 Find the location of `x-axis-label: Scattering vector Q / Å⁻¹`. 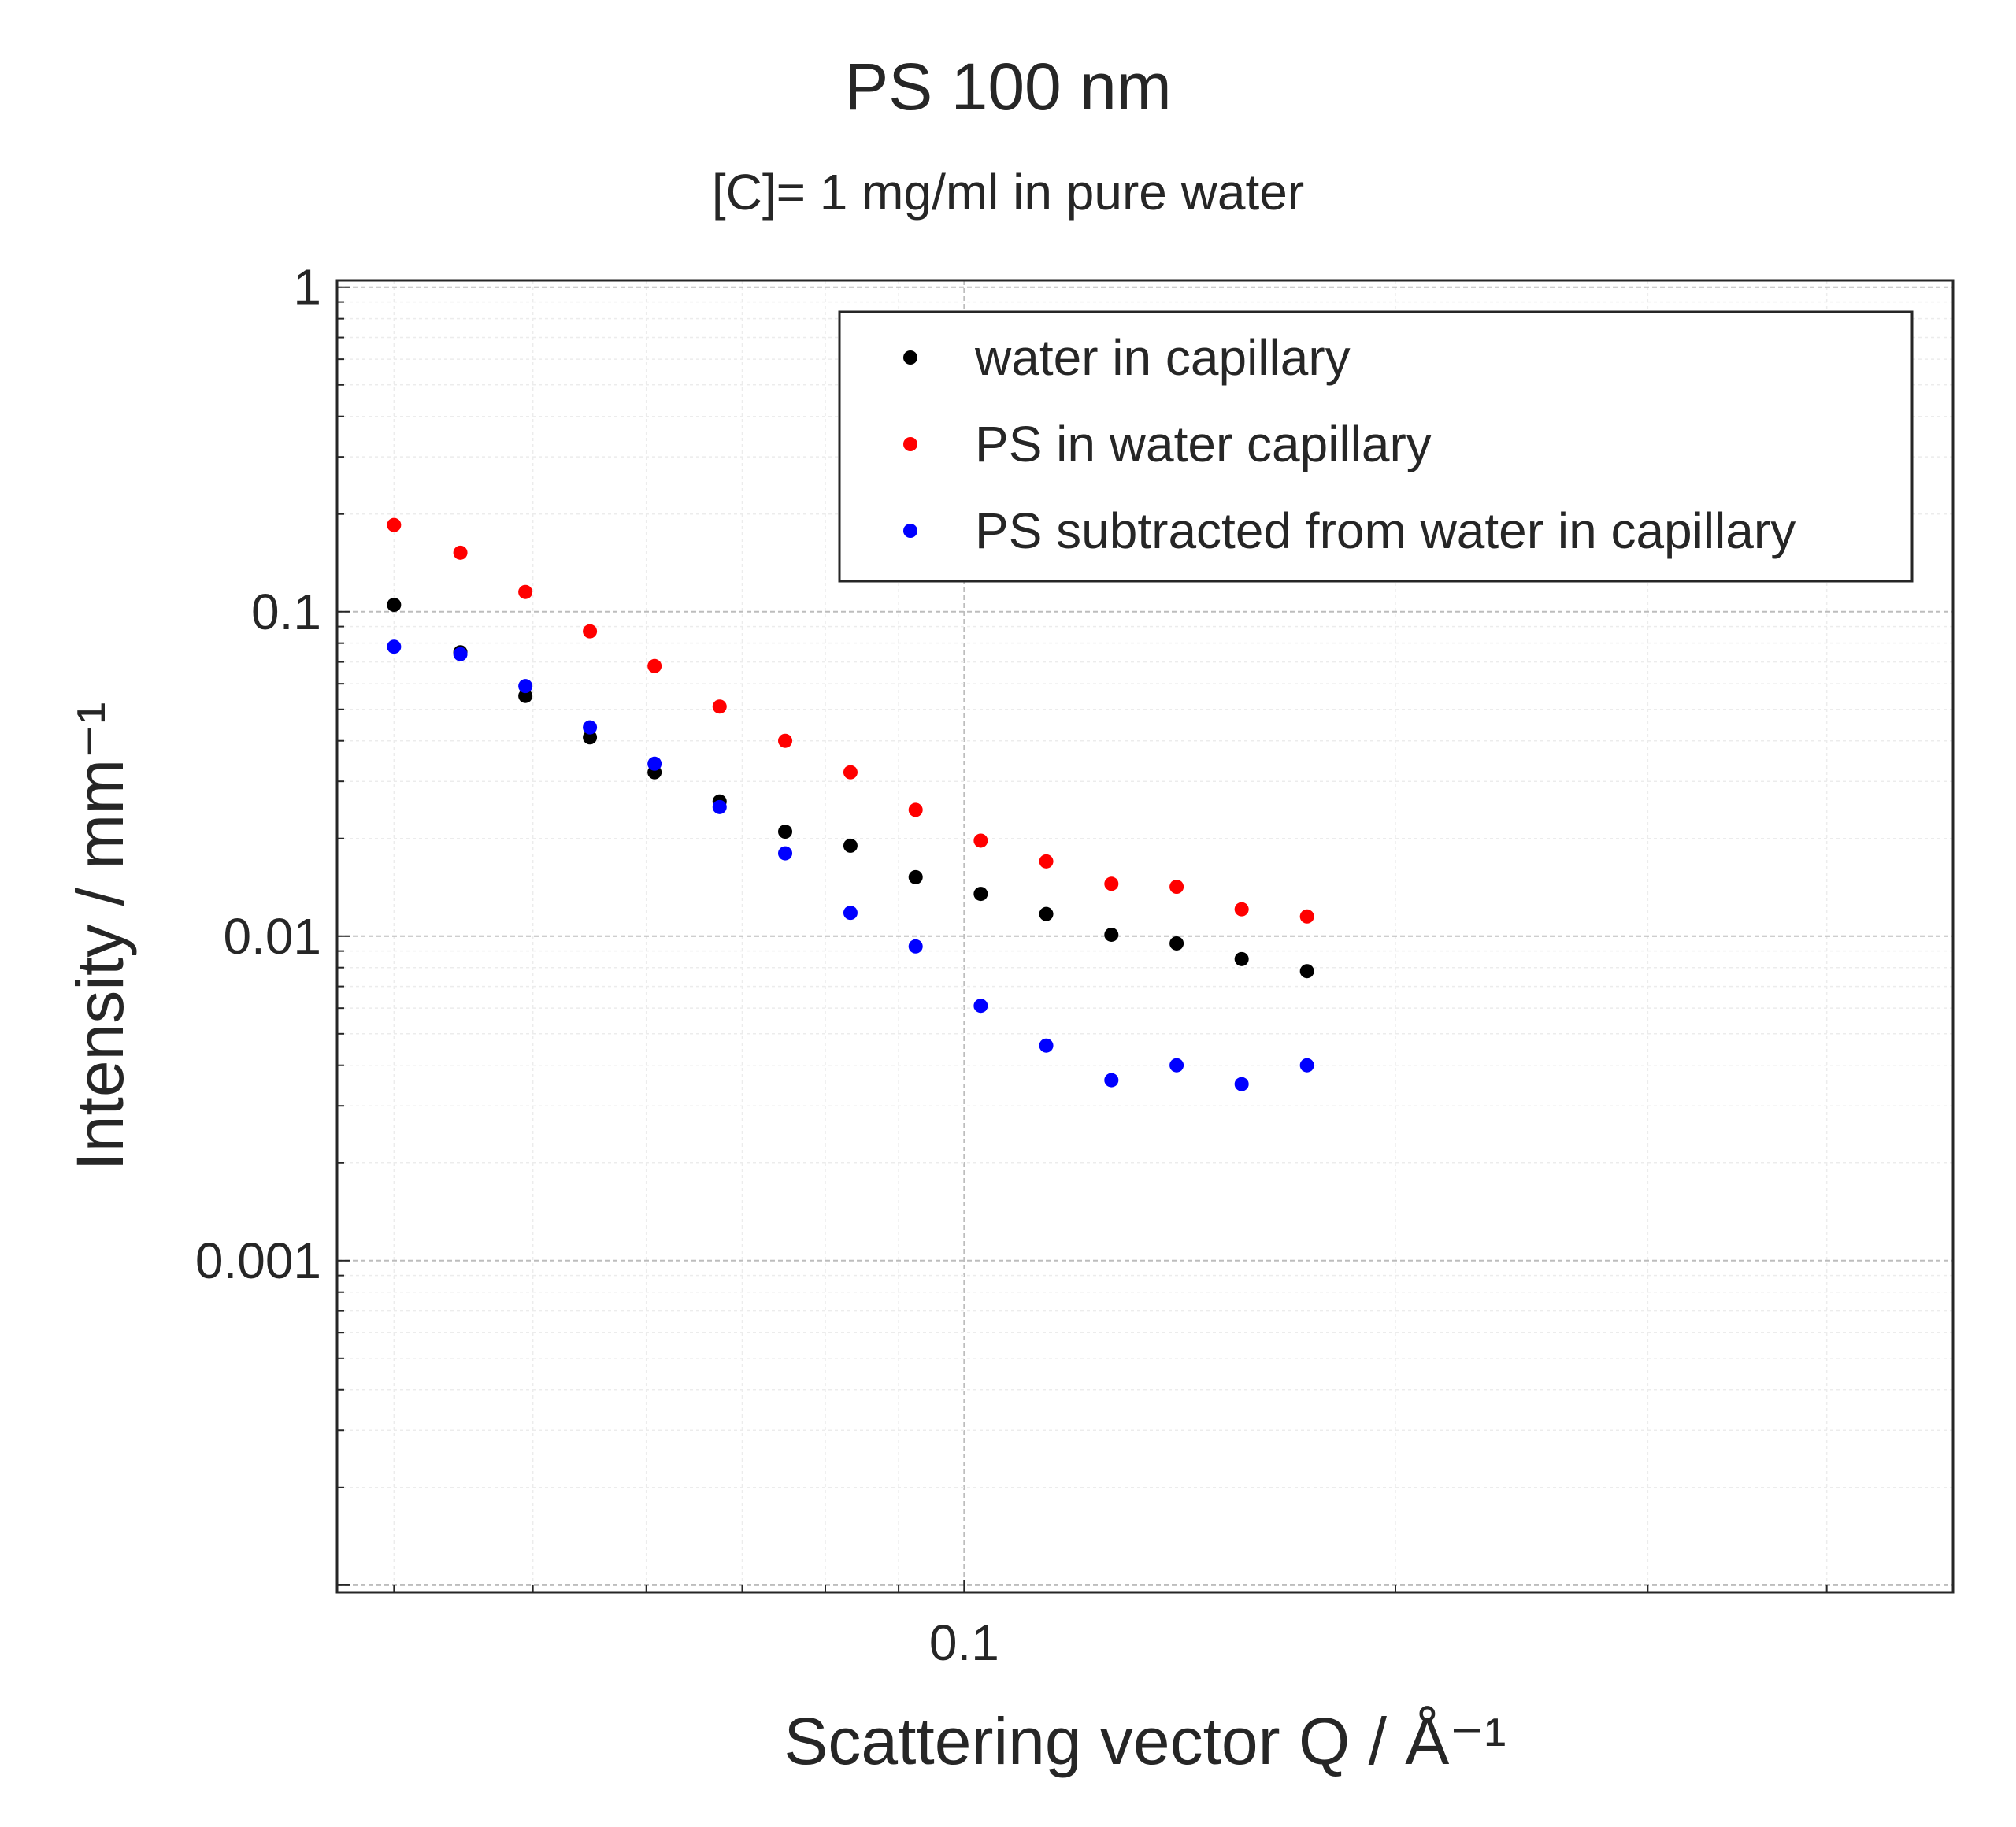

x-axis-label: Scattering vector Q / Å⁻¹ is located at coordinates (1145, 1741).